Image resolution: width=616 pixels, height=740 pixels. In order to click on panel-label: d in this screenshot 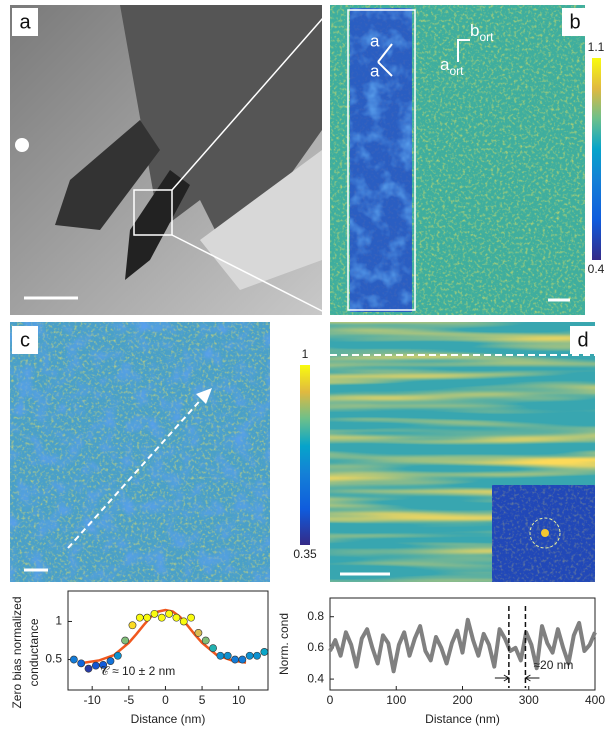, I will do `click(582, 340)`.